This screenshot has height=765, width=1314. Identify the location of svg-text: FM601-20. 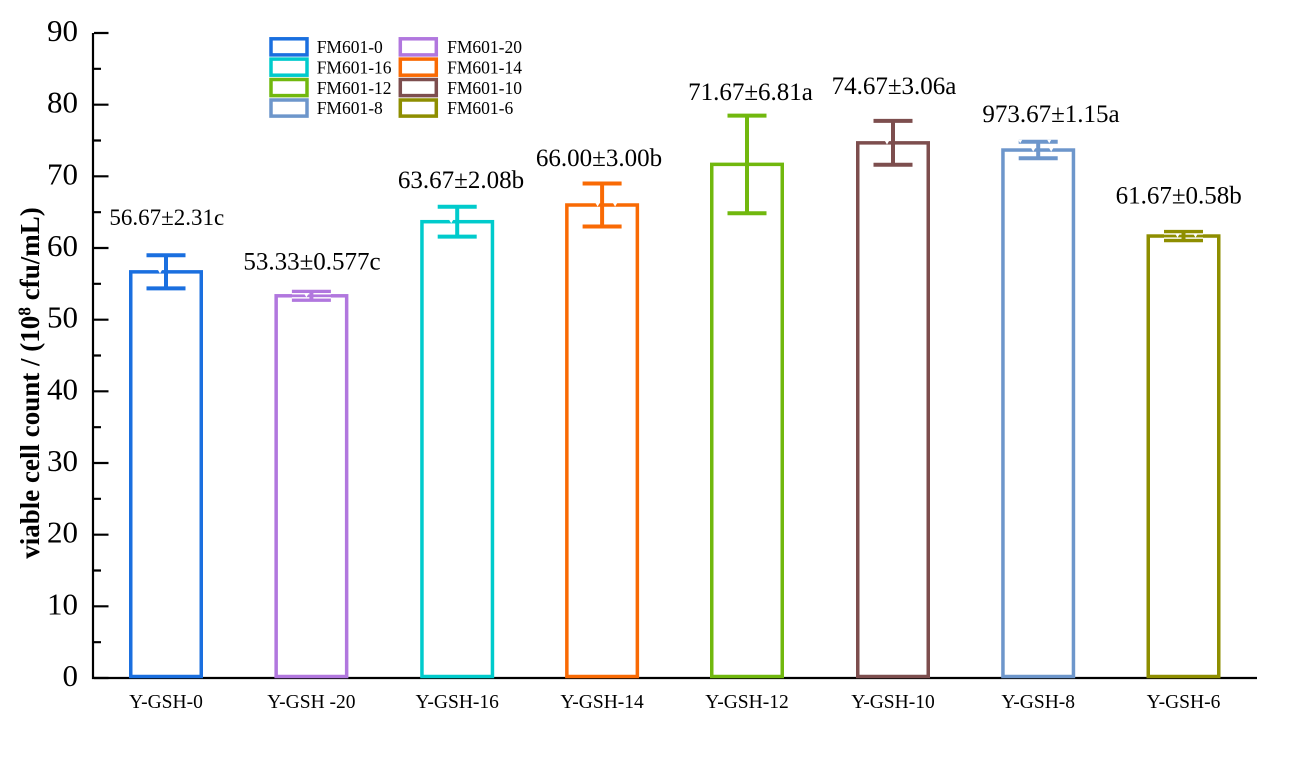
(484, 47).